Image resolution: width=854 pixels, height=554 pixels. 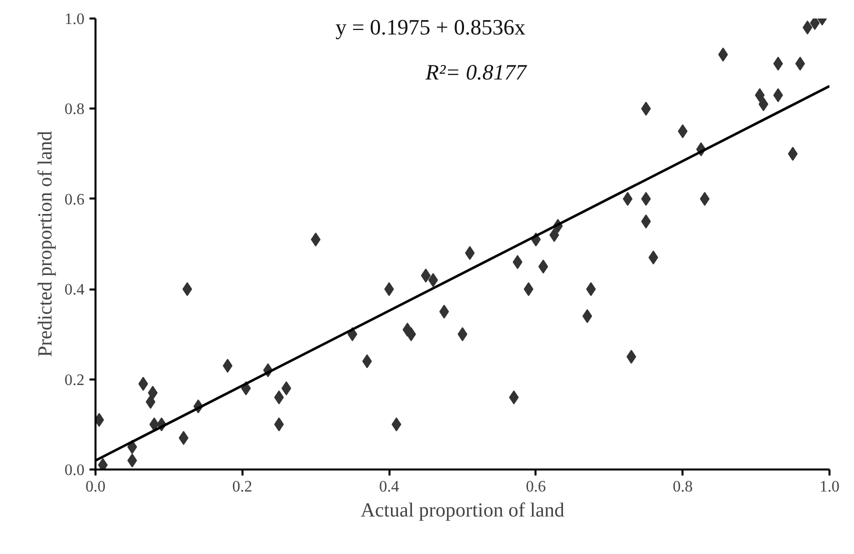 I want to click on y-tick-label: 0.8, so click(x=74, y=109).